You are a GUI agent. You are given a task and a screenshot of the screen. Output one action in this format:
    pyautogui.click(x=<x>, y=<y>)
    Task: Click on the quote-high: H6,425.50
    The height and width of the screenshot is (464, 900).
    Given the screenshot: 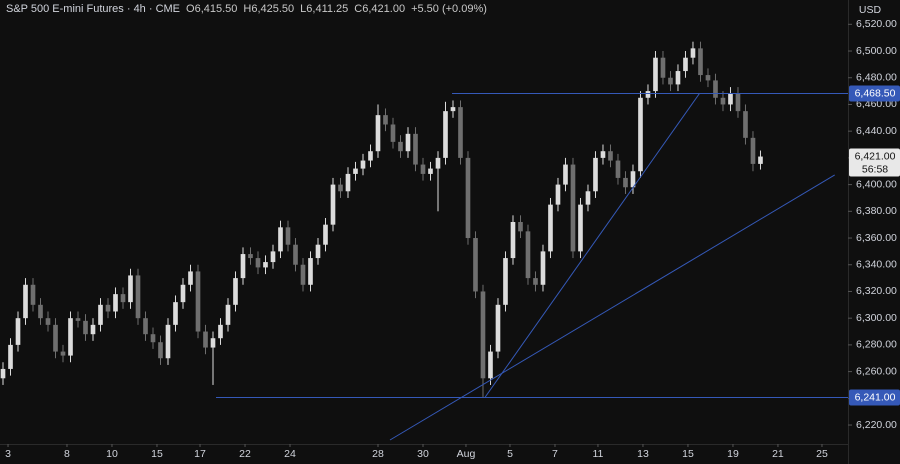 What is the action you would take?
    pyautogui.click(x=269, y=9)
    